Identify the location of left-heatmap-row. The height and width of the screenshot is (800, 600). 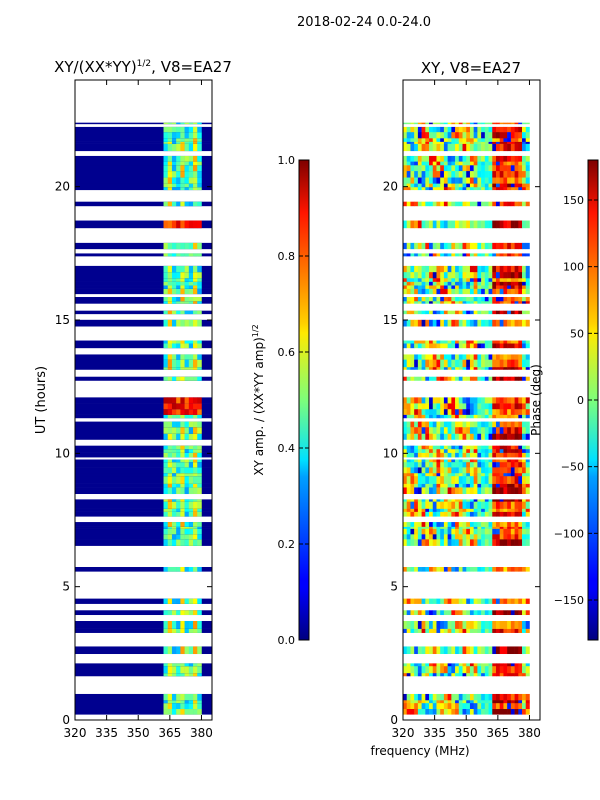
(143, 424).